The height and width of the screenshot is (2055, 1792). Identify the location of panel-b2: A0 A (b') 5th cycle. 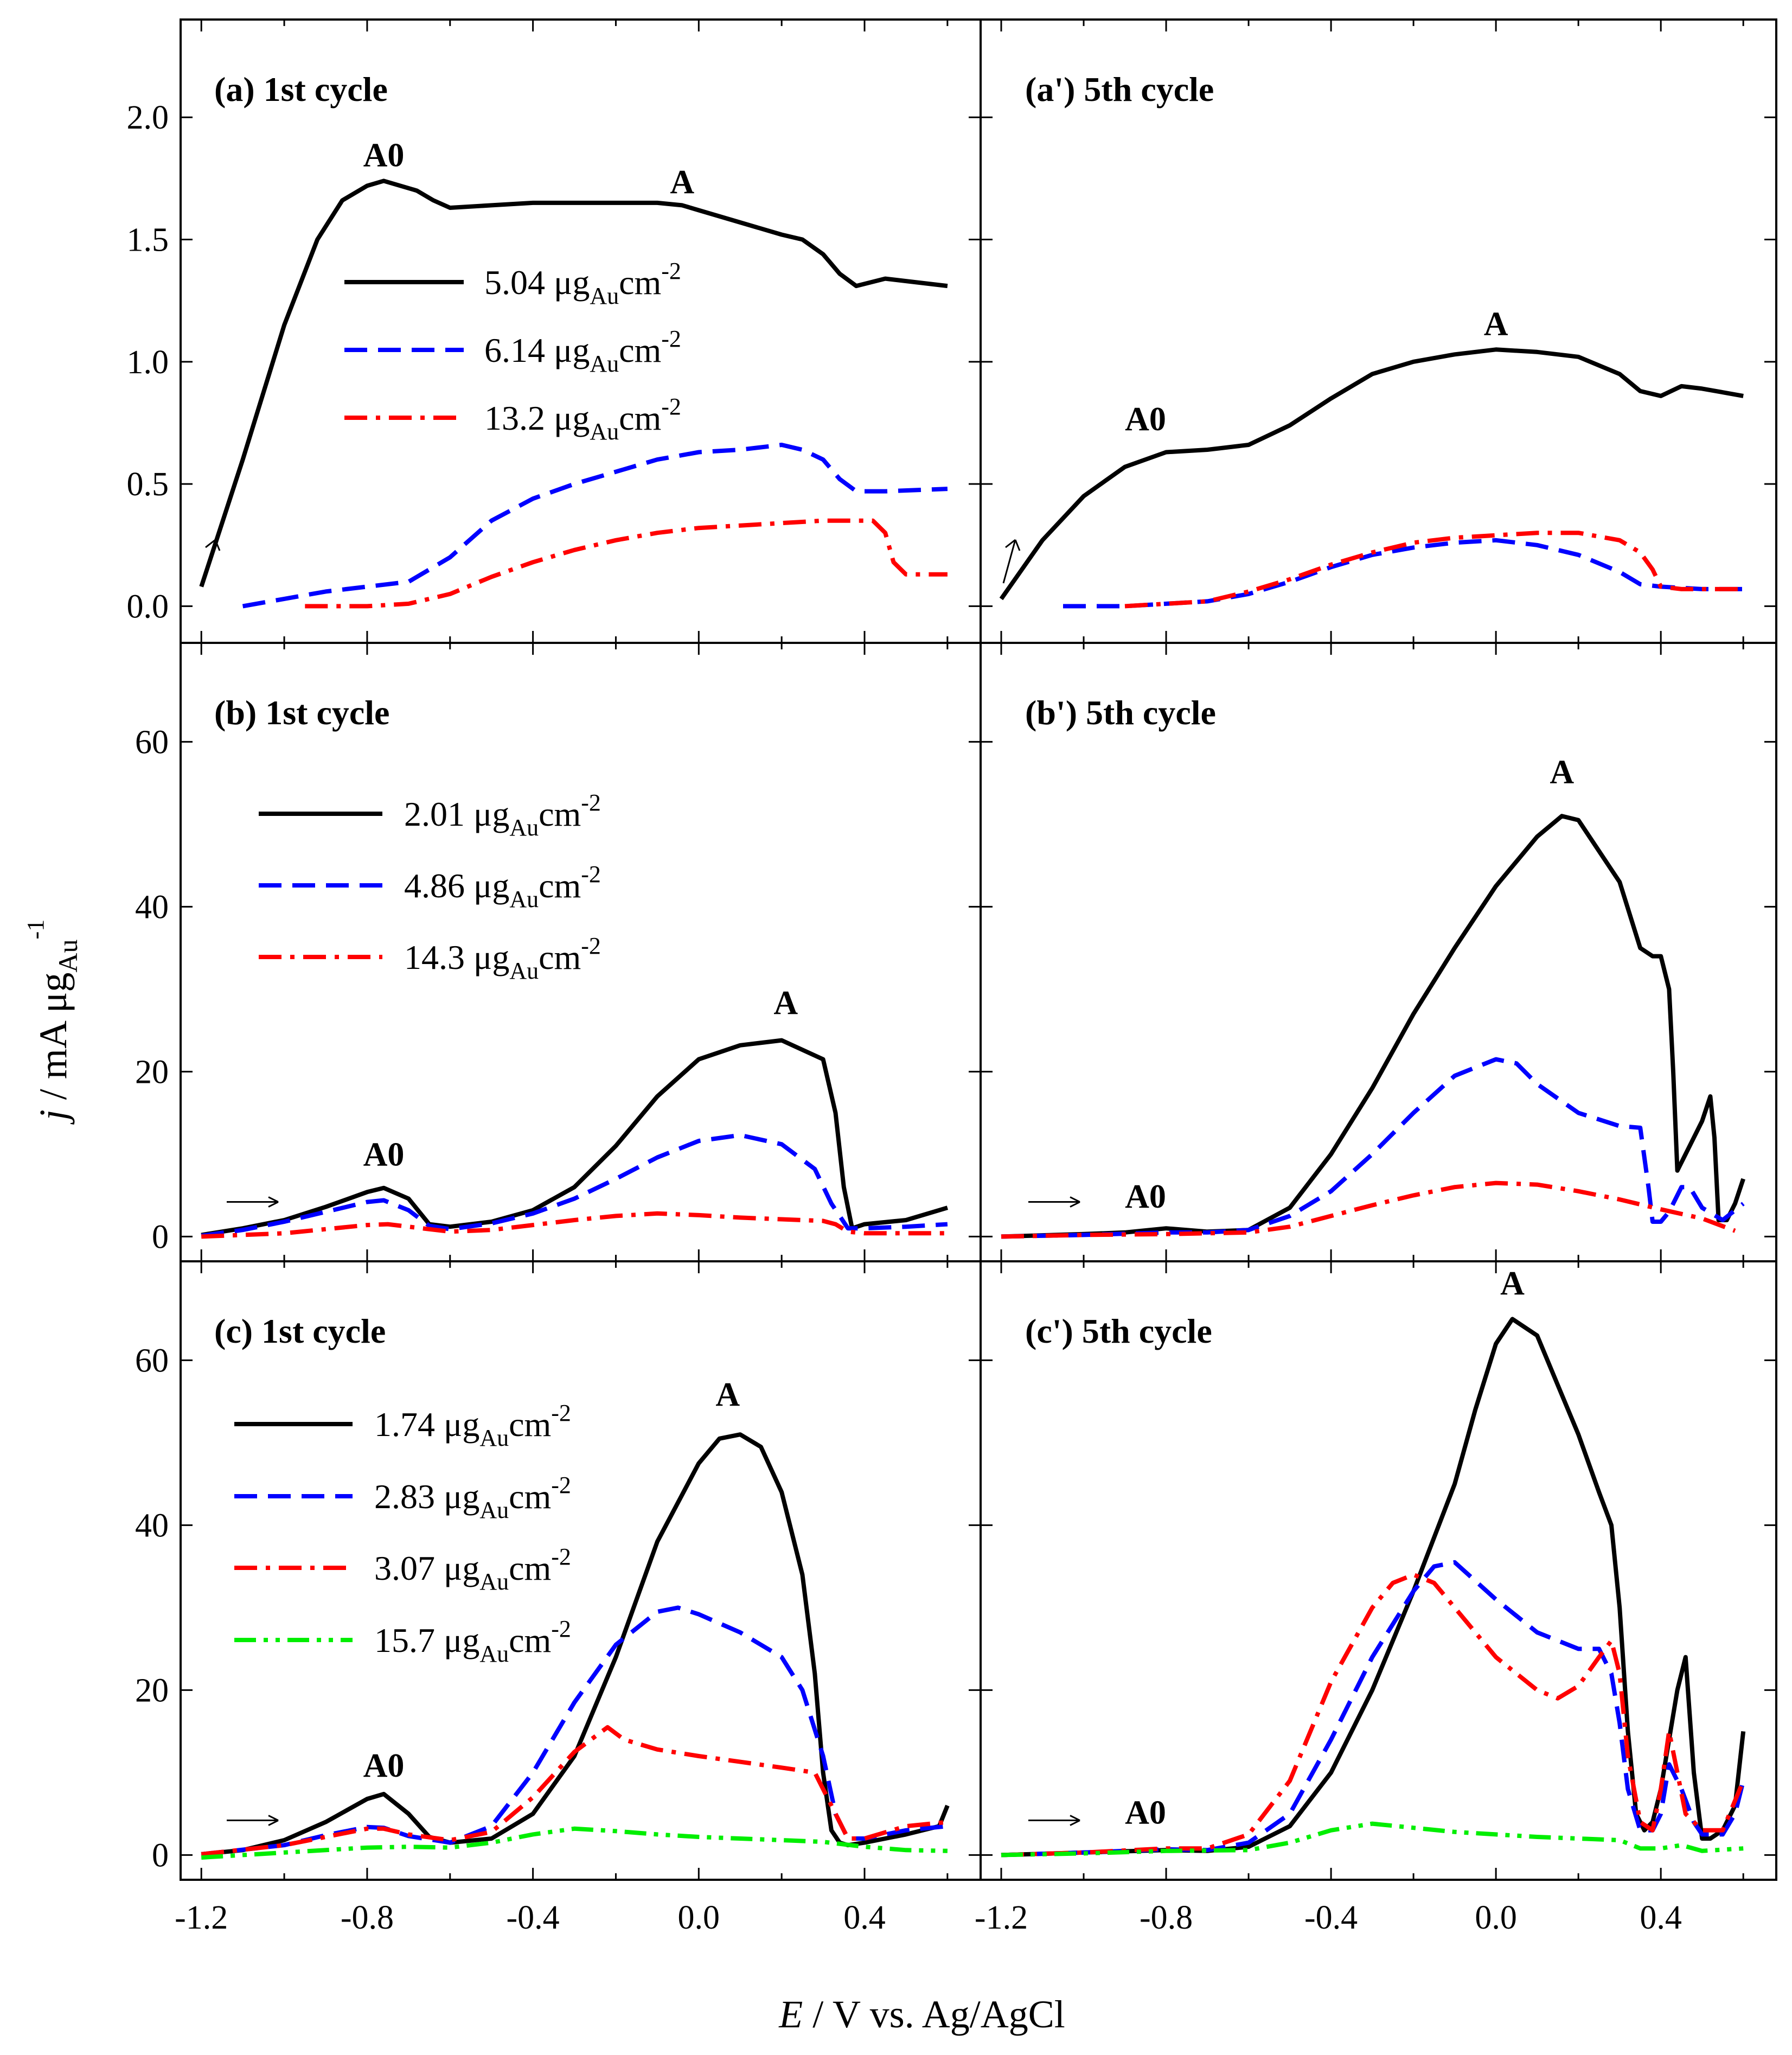
(1378, 952).